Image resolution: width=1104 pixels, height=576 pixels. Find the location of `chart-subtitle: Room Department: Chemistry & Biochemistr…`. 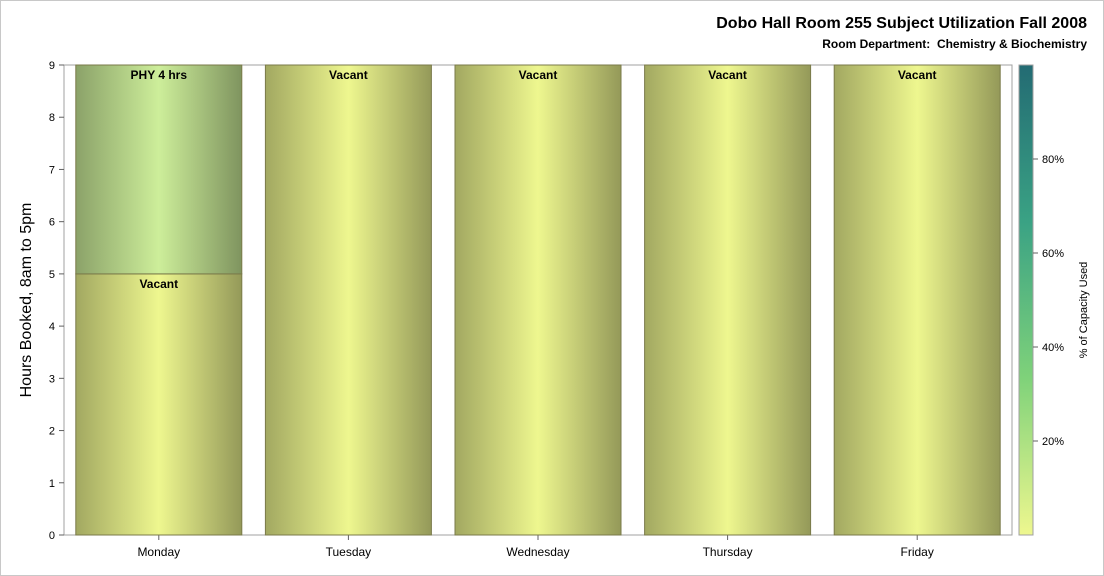

chart-subtitle: Room Department: Chemistry & Biochemistr… is located at coordinates (954, 44).